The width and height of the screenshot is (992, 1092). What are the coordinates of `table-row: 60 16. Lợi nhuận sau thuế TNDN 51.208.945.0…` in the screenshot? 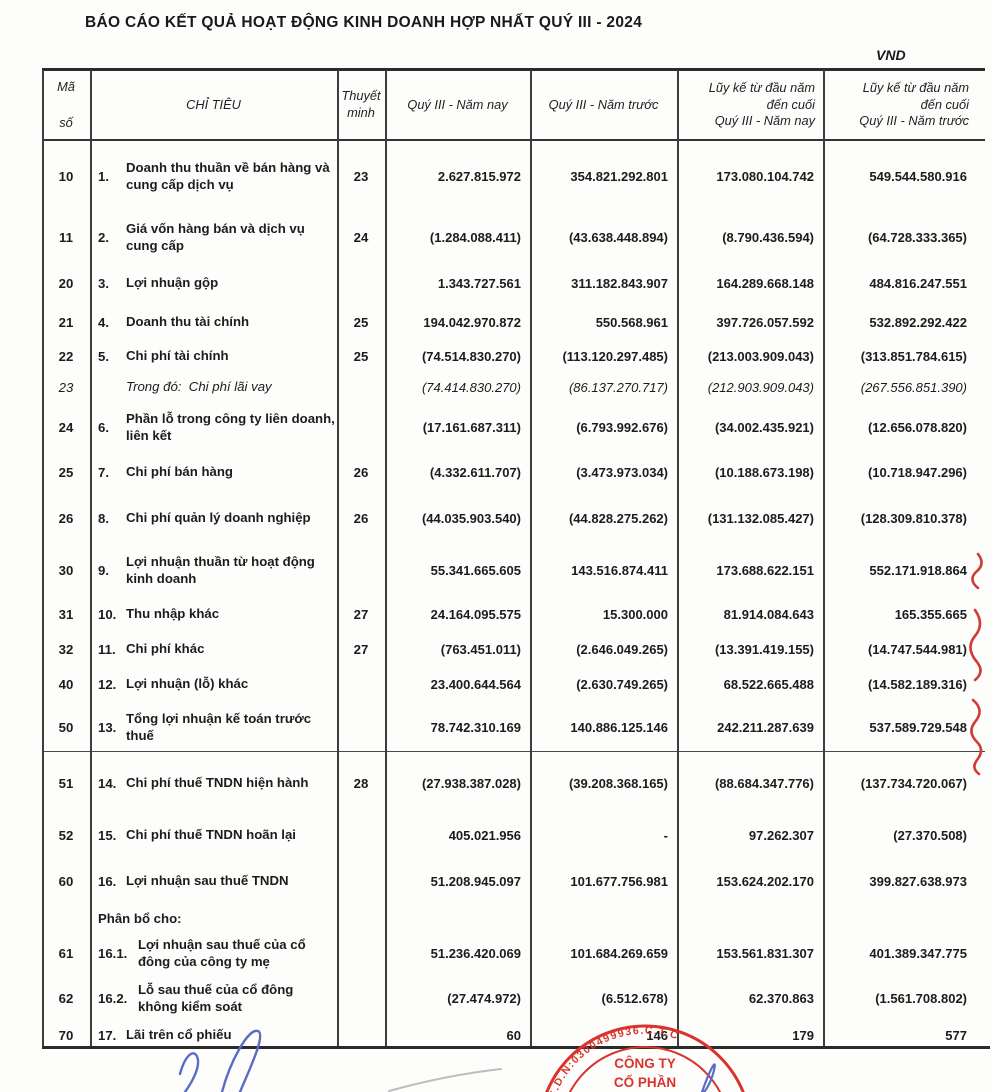 It's located at (513, 881).